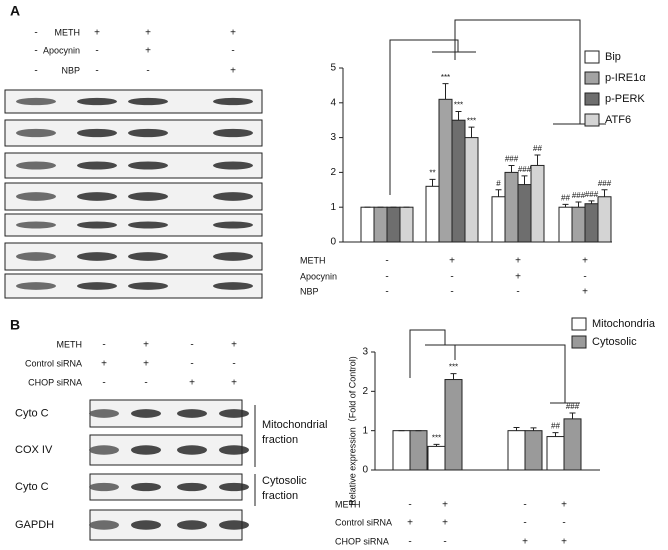  Describe the element at coordinates (365, 430) in the screenshot. I see `y-tick-label: 1` at that location.